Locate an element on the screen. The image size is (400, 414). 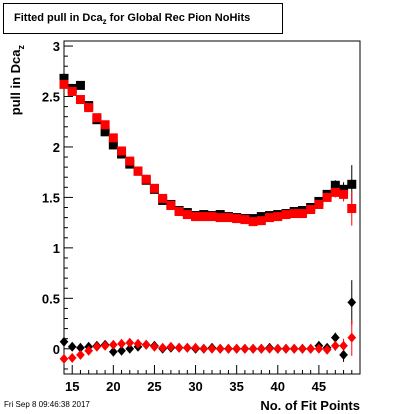
y-tick-label: 1 is located at coordinates (56, 248).